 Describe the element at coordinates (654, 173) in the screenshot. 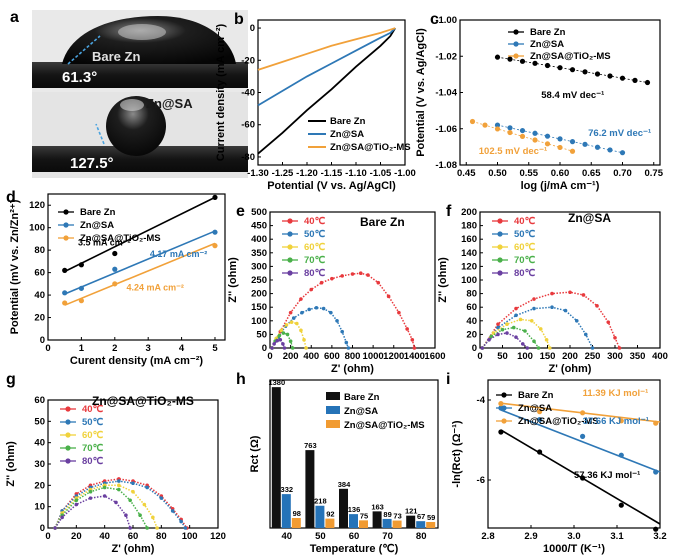

I see `x-tick-label: 0.75` at that location.